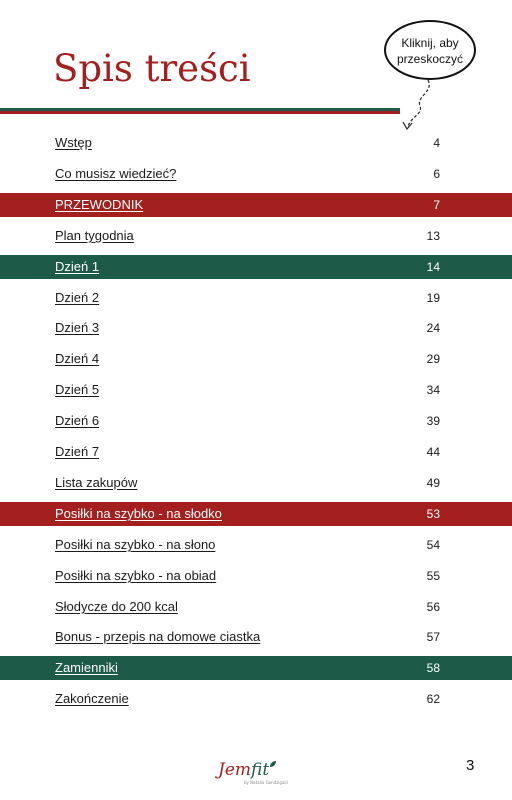 This screenshot has width=512, height=800. I want to click on toc-row: Bonus - przepis na domowe ciastka 57, so click(256, 637).